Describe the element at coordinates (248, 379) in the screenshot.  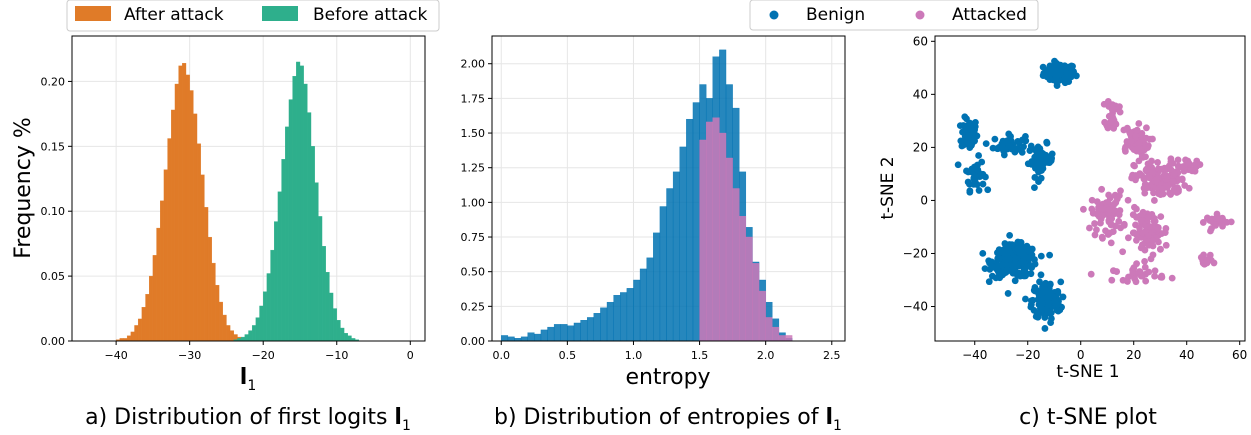
I see `x-axis-label: l1` at that location.